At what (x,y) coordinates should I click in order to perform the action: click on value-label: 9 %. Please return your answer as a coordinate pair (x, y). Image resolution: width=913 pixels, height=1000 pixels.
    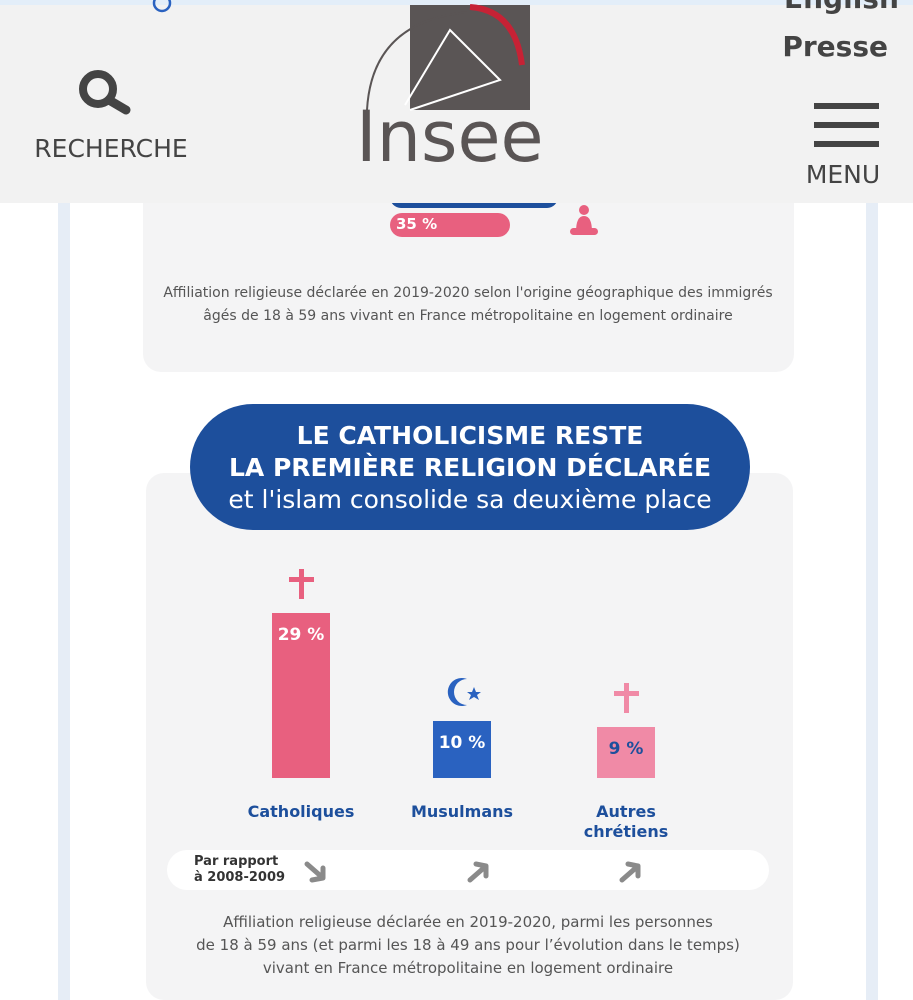
    Looking at the image, I should click on (626, 748).